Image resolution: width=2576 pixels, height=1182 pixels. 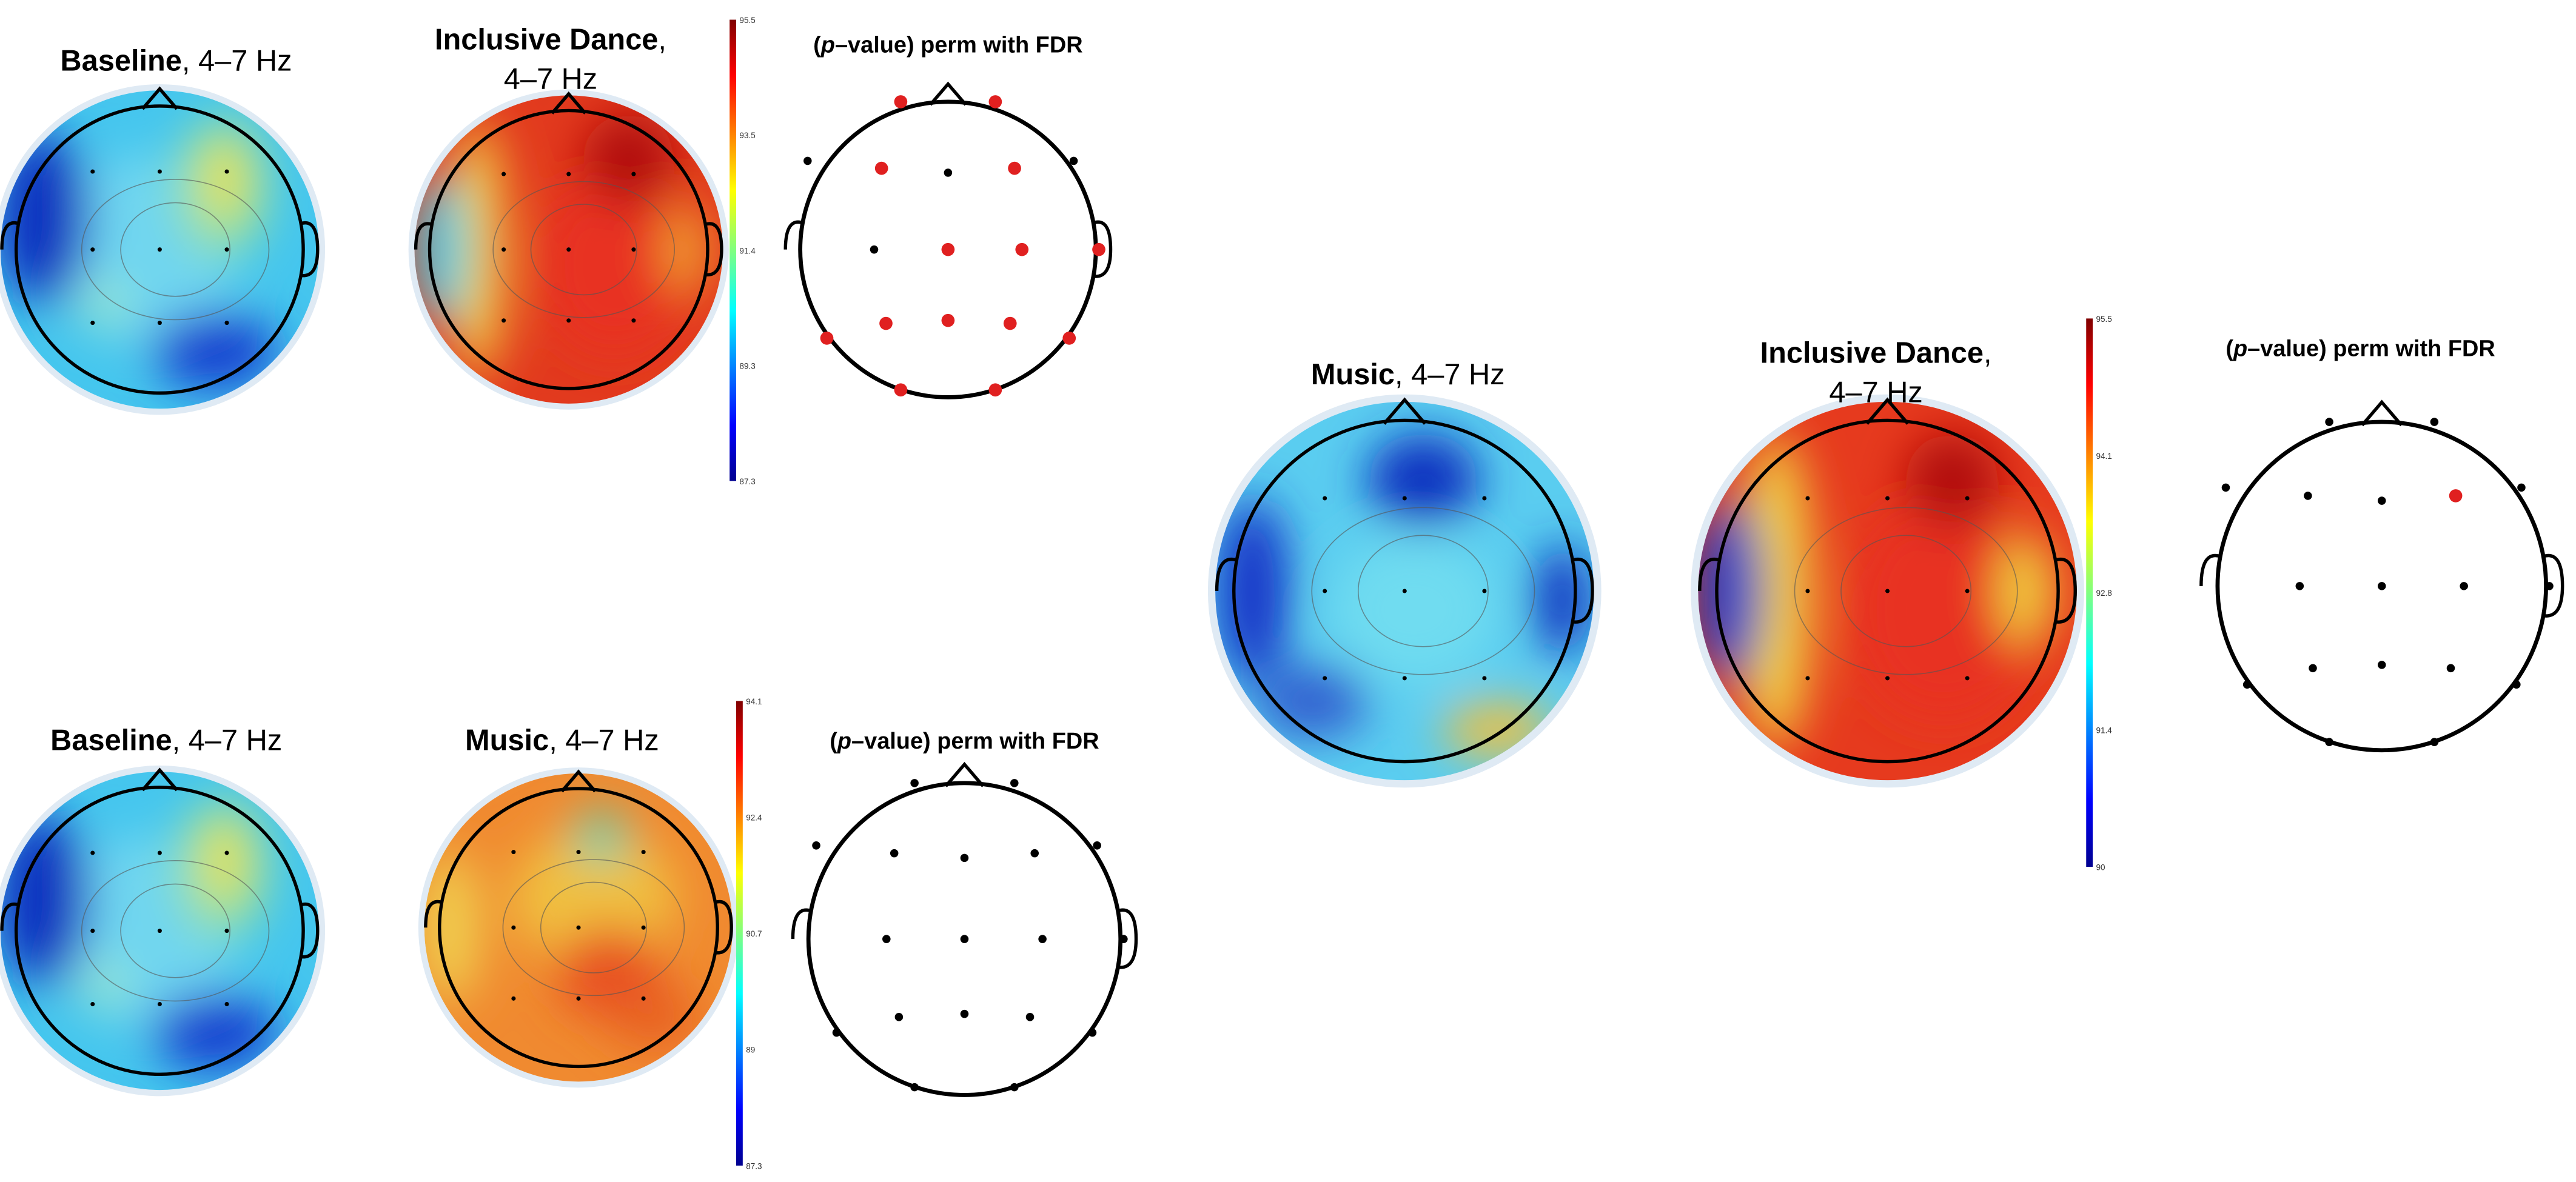 What do you see at coordinates (959, 45) in the screenshot?
I see `stats-title-part: –value) perm with FDR` at bounding box center [959, 45].